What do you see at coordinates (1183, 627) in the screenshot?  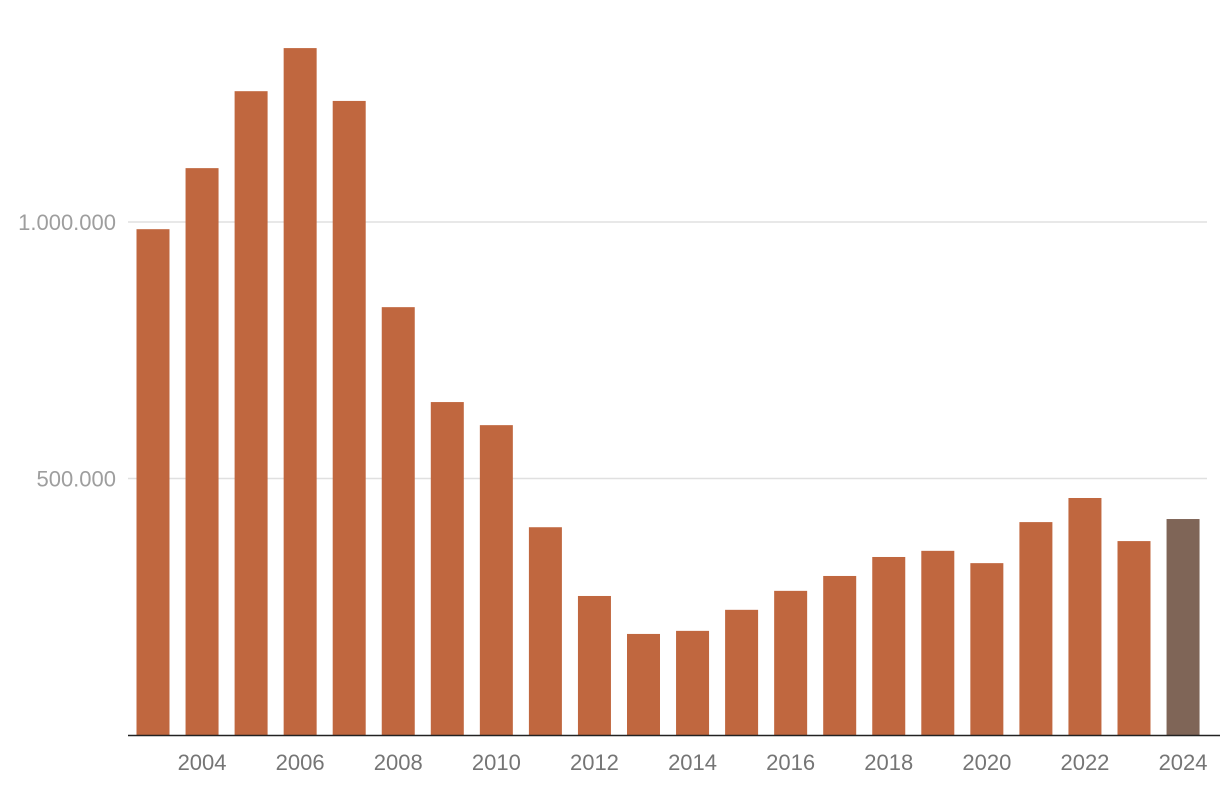 I see `bar-2024` at bounding box center [1183, 627].